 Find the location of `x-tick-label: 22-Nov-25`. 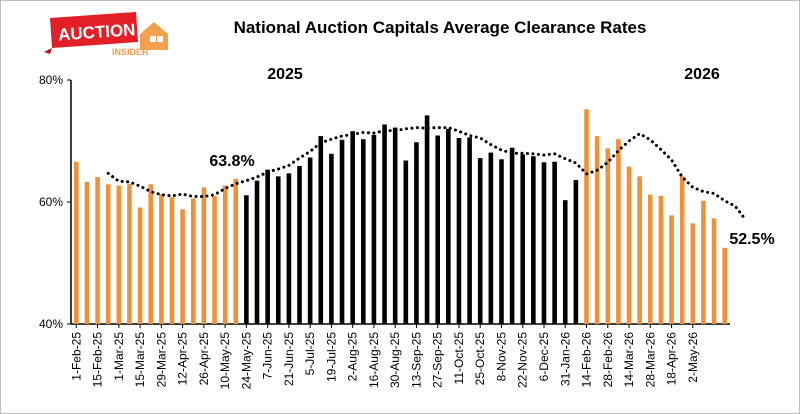

x-tick-label: 22-Nov-25 is located at coordinates (523, 360).